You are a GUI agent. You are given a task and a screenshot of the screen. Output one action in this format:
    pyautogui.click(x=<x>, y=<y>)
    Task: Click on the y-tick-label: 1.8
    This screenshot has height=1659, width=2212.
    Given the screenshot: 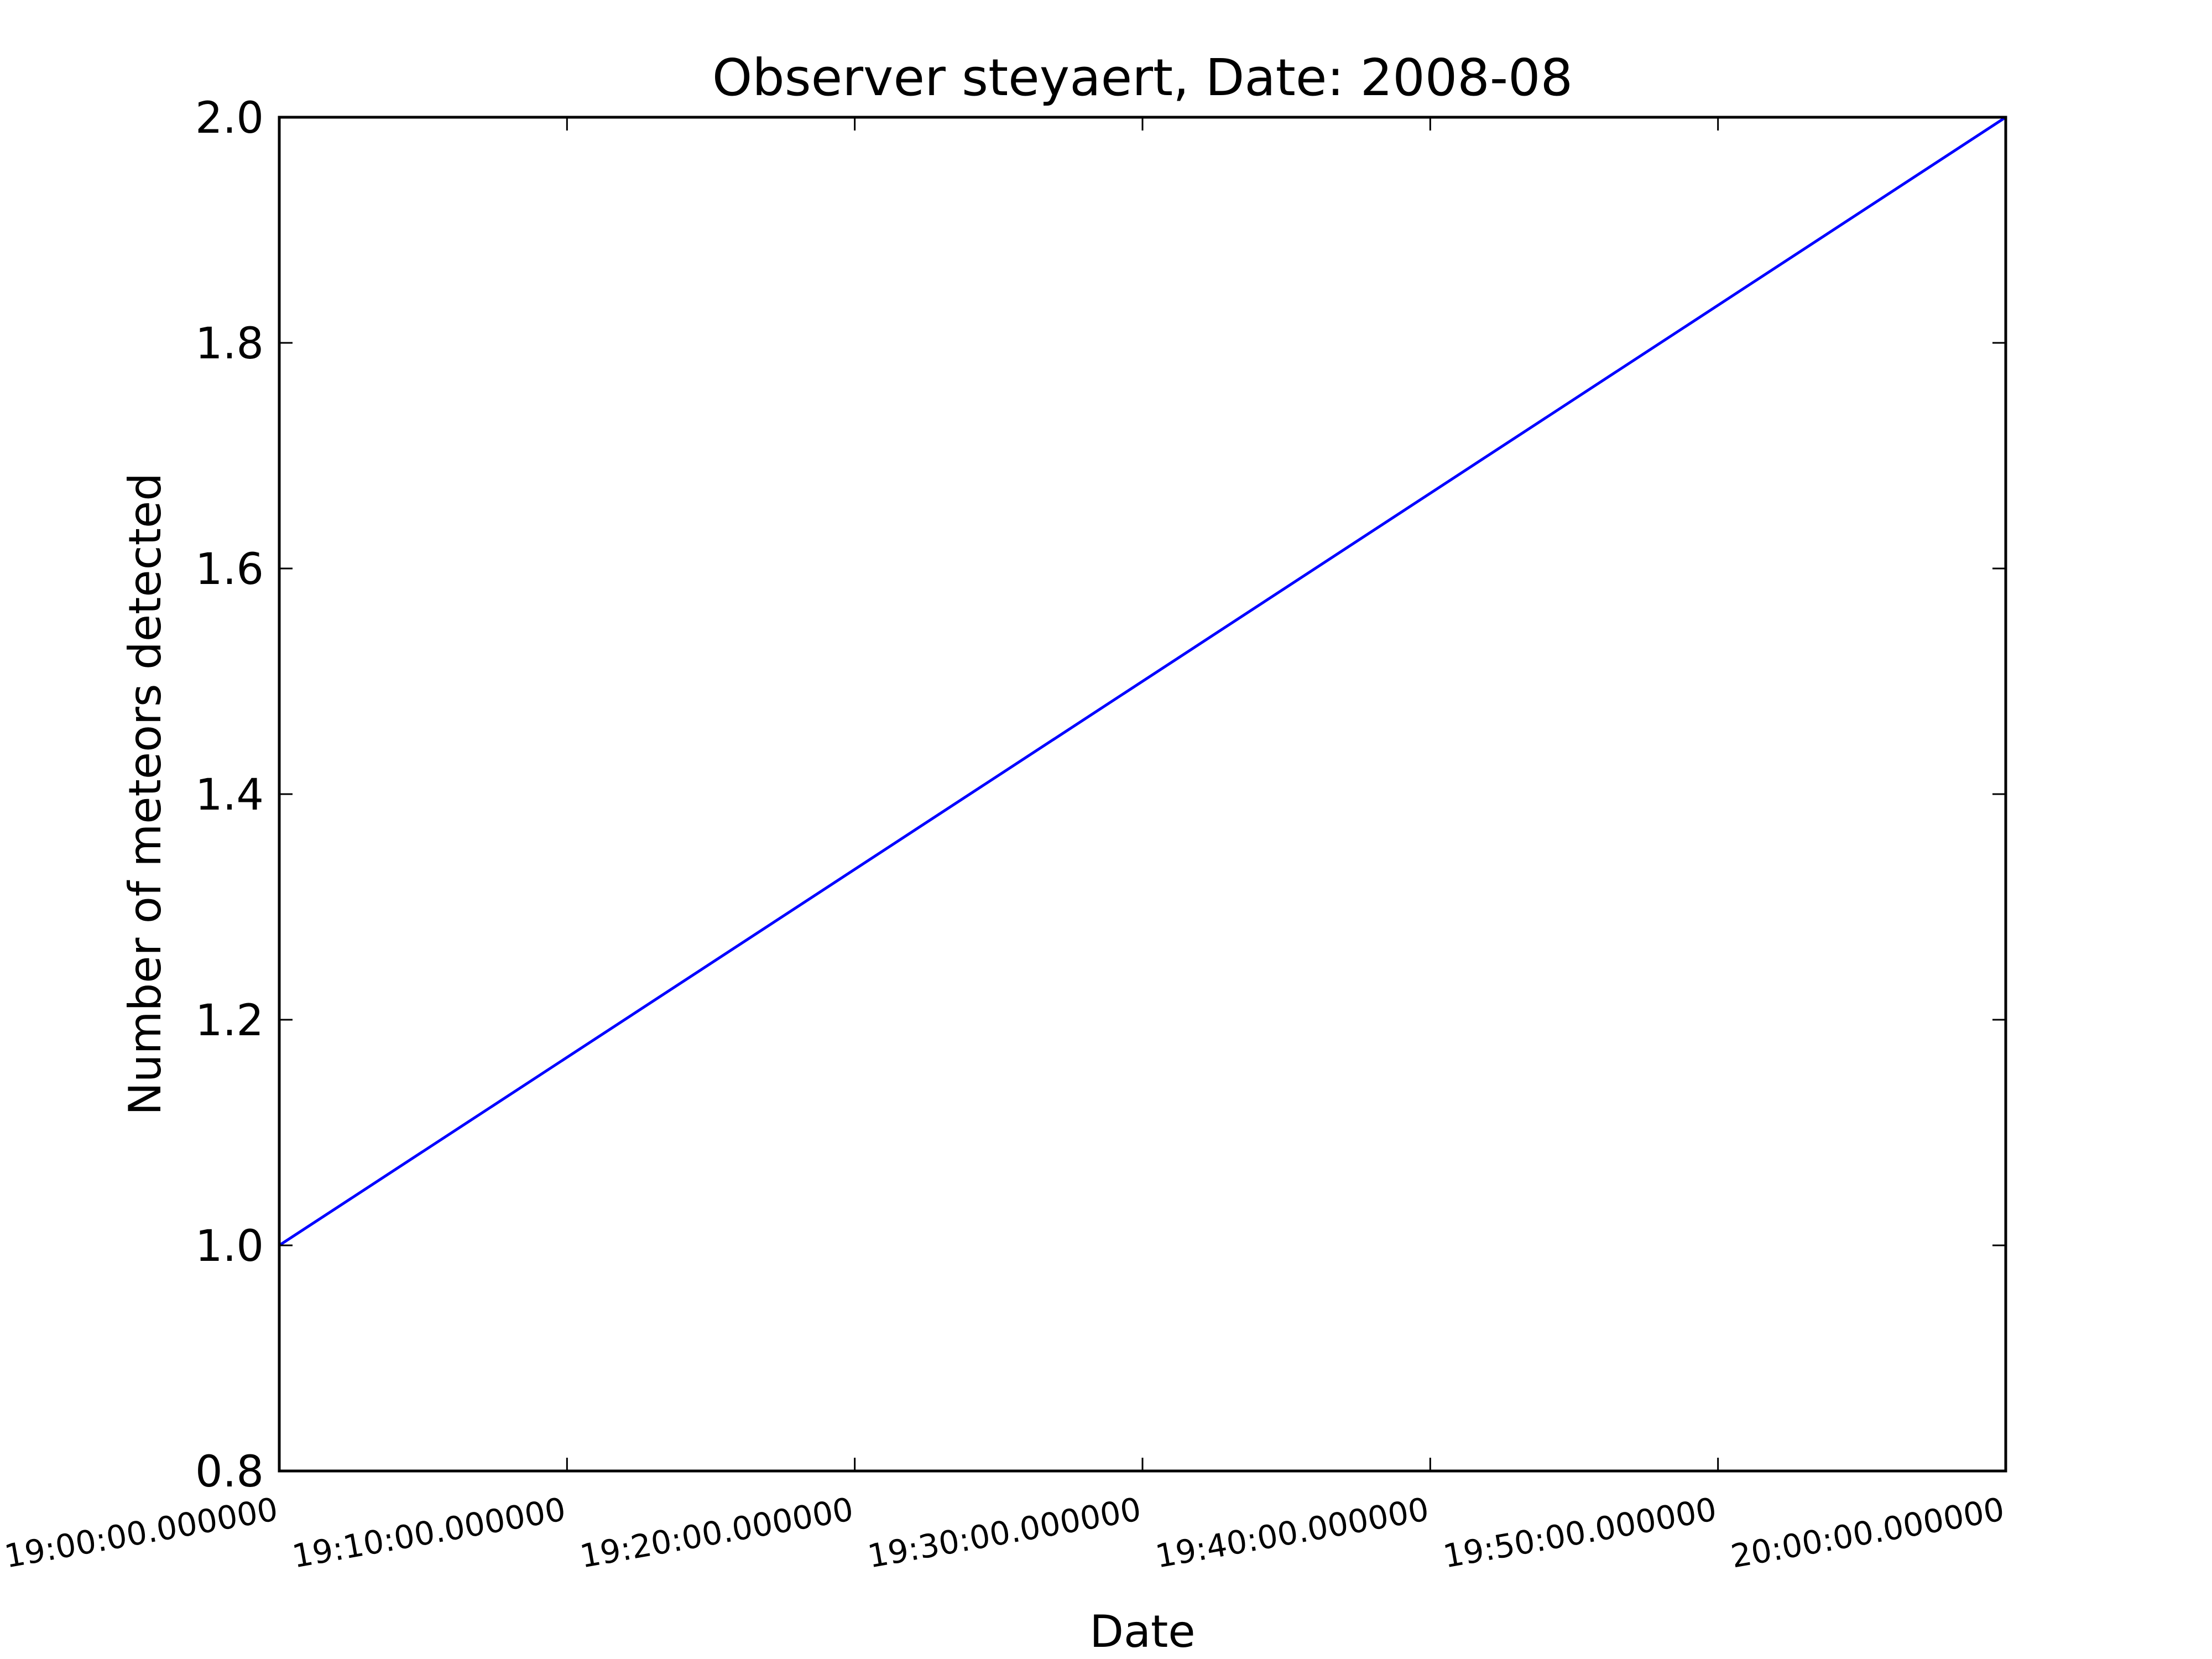 What is the action you would take?
    pyautogui.click(x=230, y=344)
    